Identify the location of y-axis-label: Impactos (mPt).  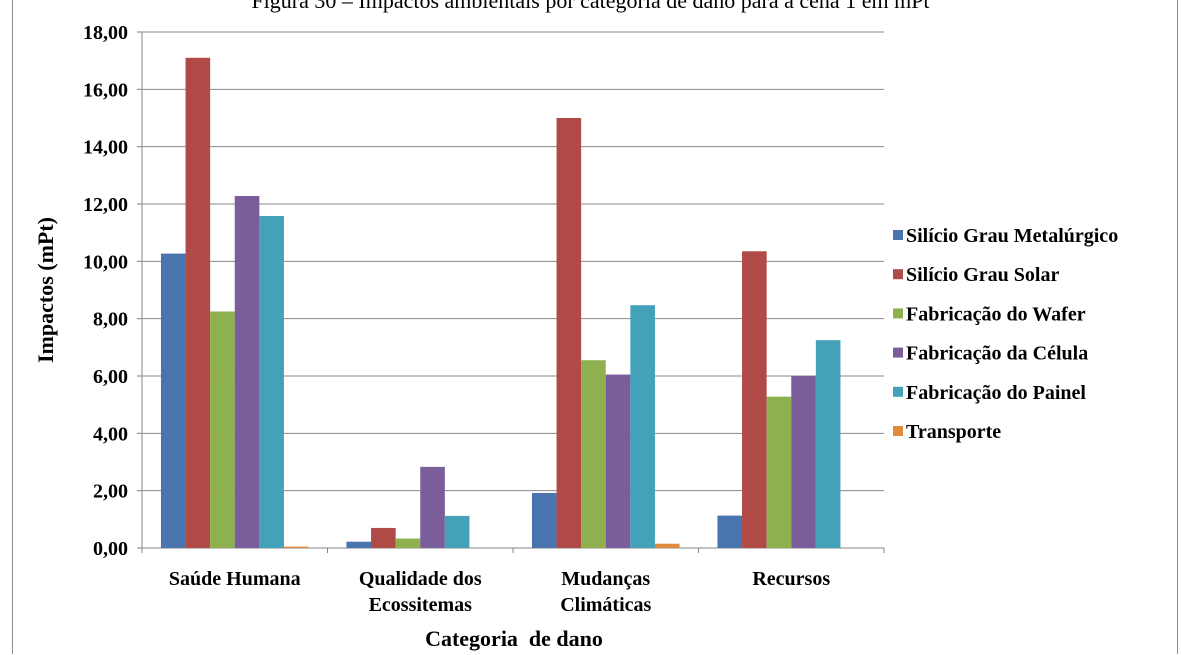
(45, 290).